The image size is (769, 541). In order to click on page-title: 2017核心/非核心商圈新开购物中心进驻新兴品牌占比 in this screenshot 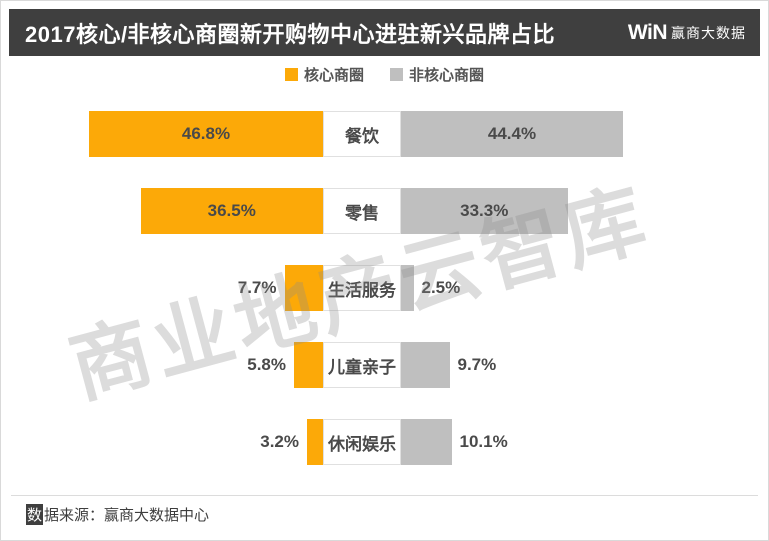, I will do `click(290, 34)`.